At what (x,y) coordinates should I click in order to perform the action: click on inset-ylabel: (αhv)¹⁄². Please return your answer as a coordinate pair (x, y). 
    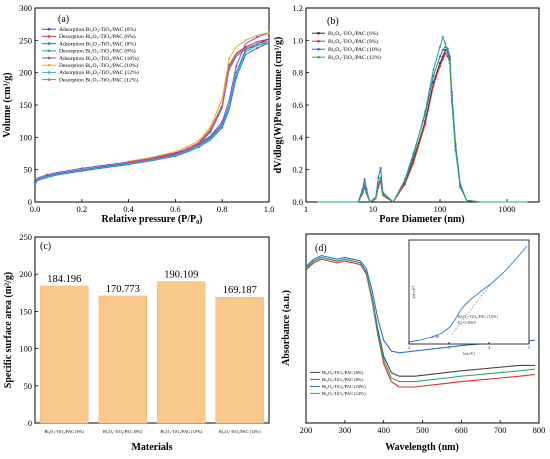
    Looking at the image, I should click on (413, 291).